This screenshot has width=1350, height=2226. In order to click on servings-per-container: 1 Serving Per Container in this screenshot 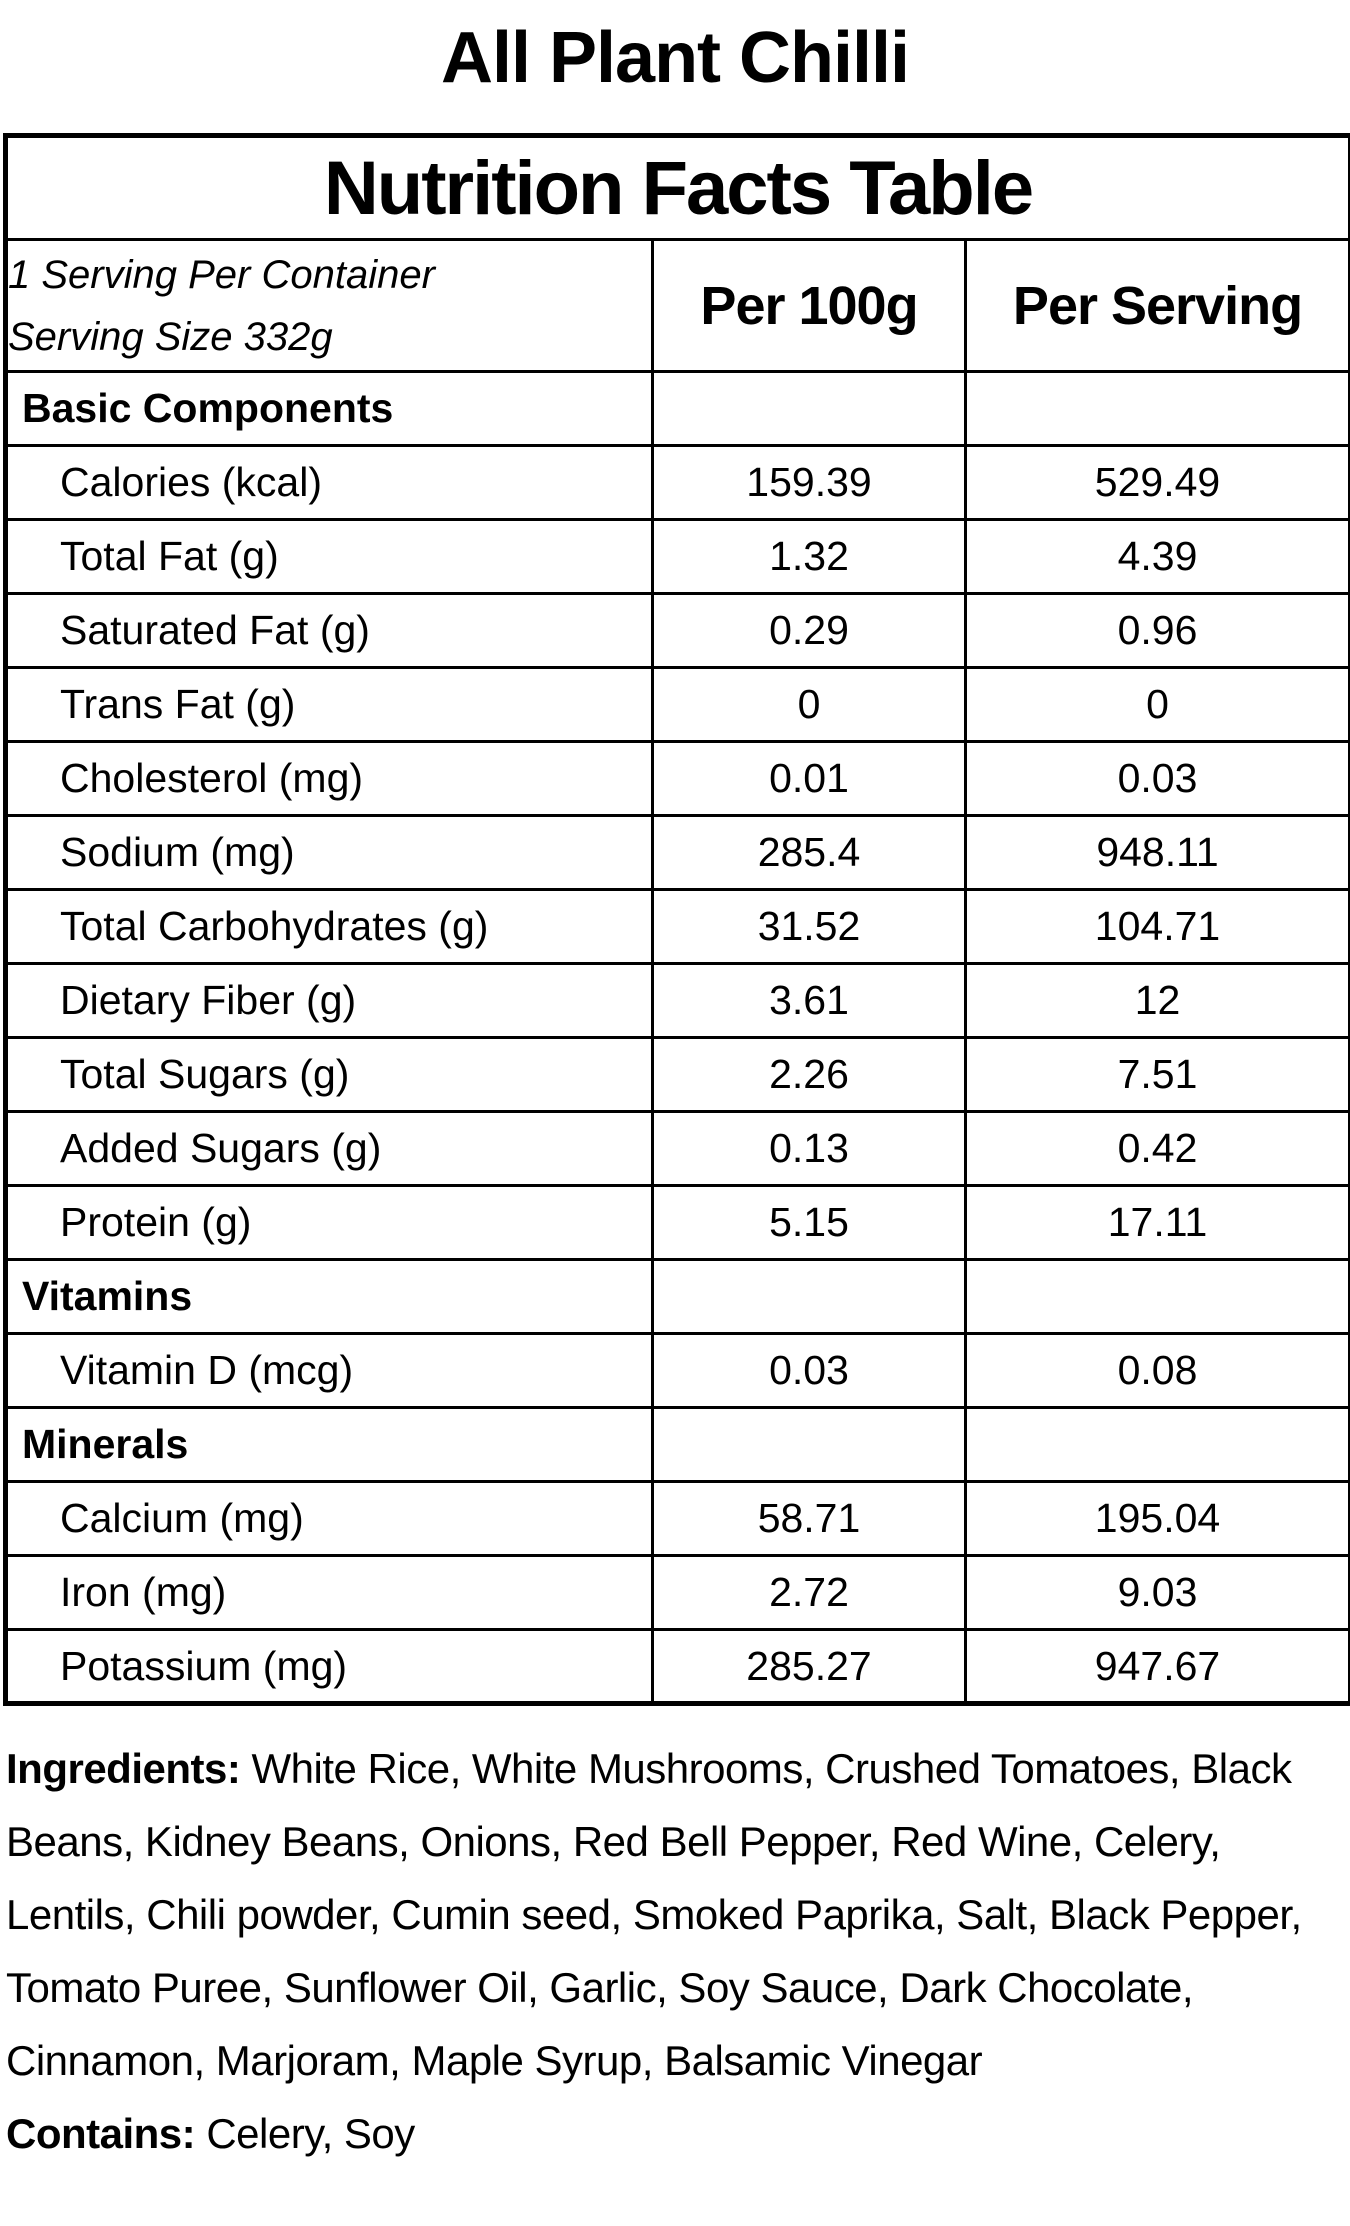, I will do `click(221, 274)`.